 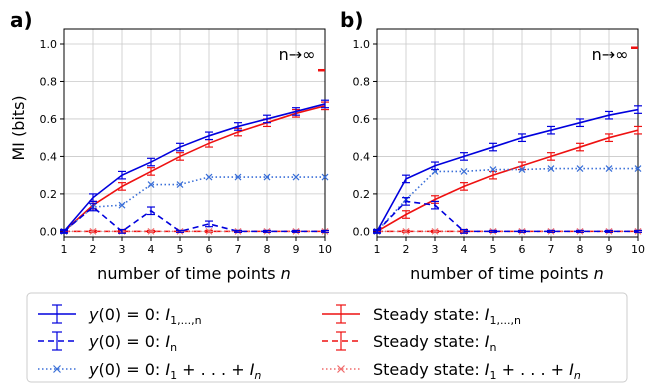 I want to click on x-tick-label: 7, so click(x=551, y=249).